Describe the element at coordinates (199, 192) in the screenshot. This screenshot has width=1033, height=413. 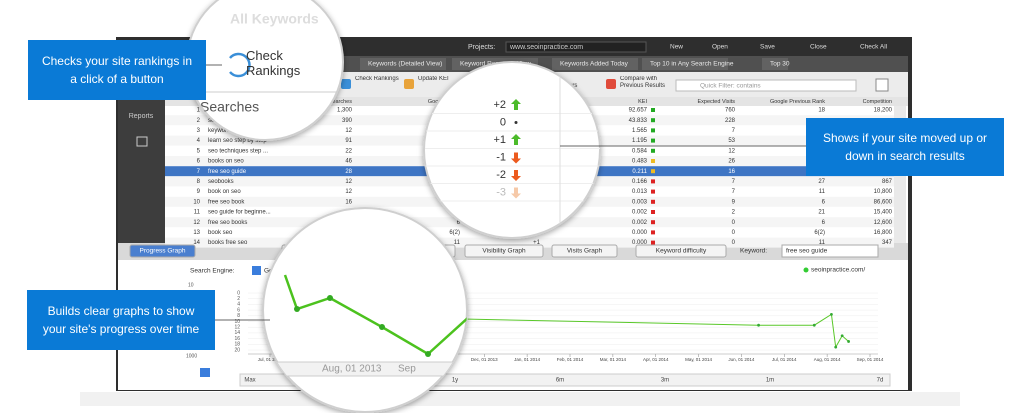
I see `cell: 9` at that location.